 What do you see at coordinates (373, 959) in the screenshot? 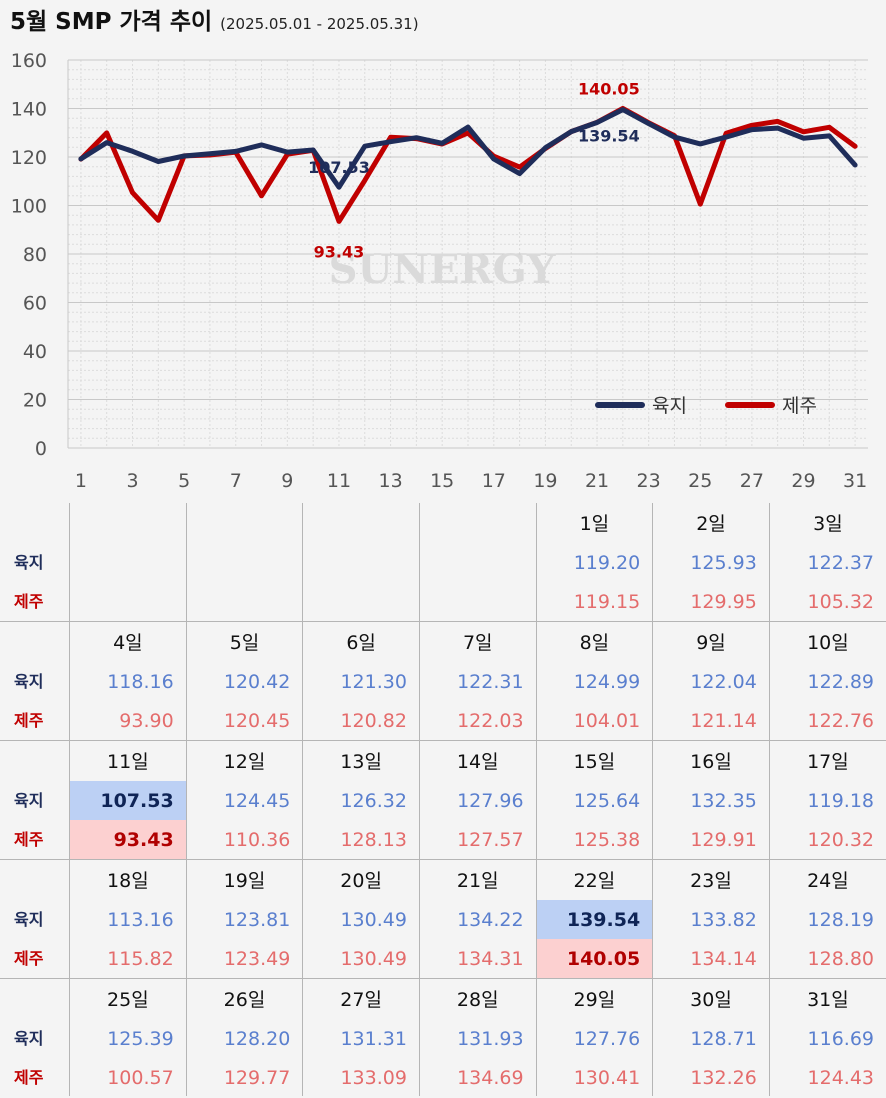
I see `jeju-price: 130.49` at bounding box center [373, 959].